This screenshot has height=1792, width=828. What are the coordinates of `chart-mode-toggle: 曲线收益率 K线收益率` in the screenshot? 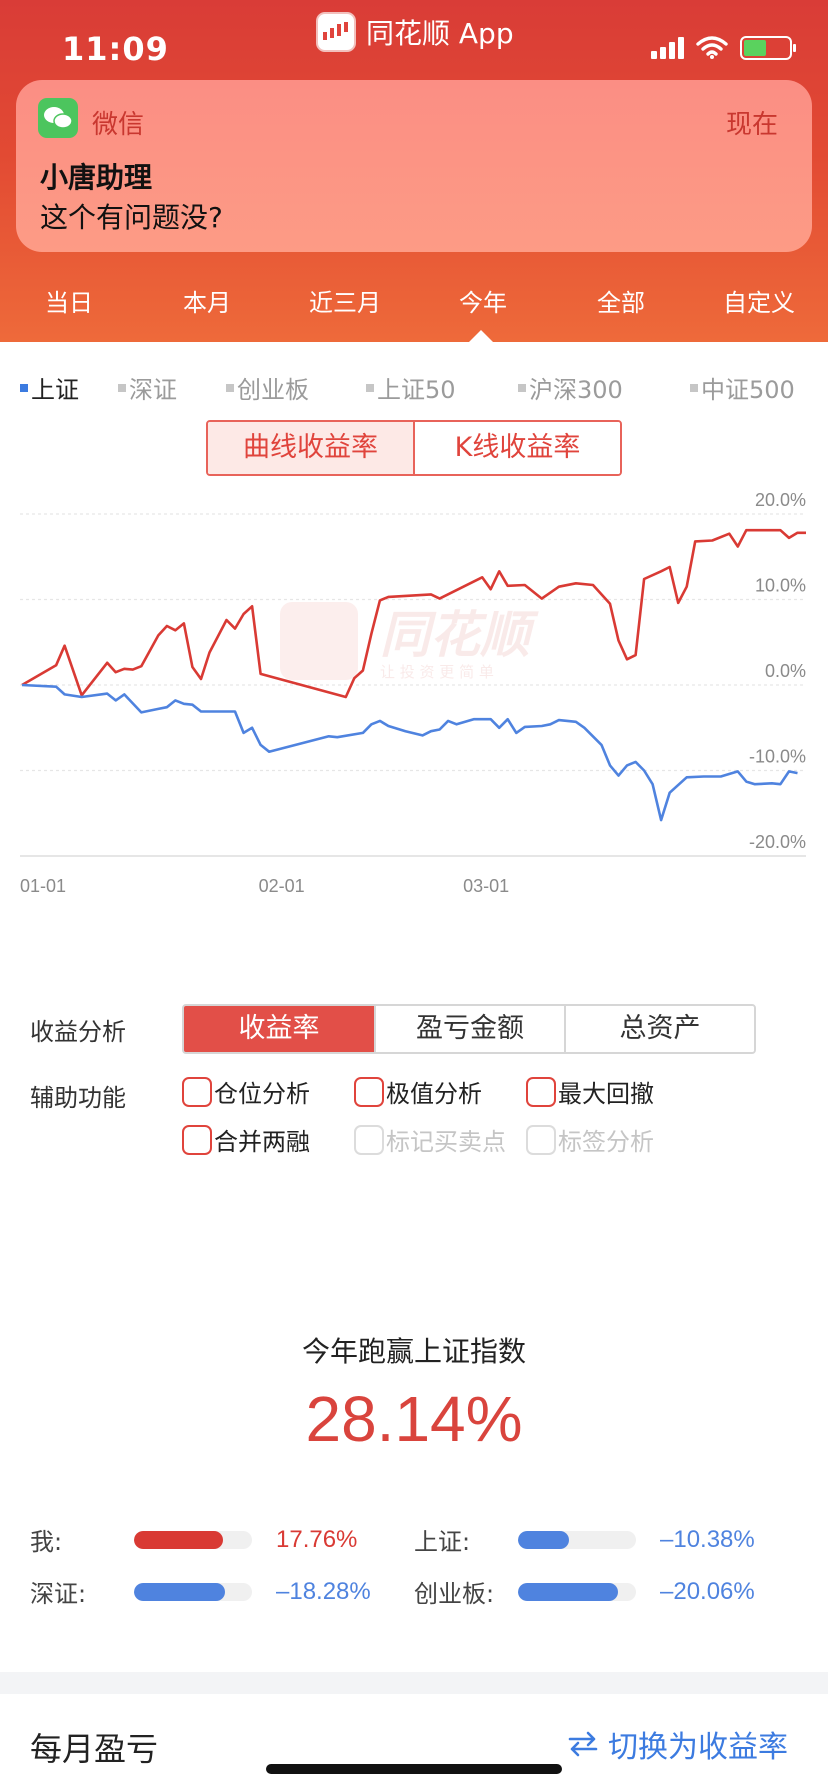 It's located at (414, 448).